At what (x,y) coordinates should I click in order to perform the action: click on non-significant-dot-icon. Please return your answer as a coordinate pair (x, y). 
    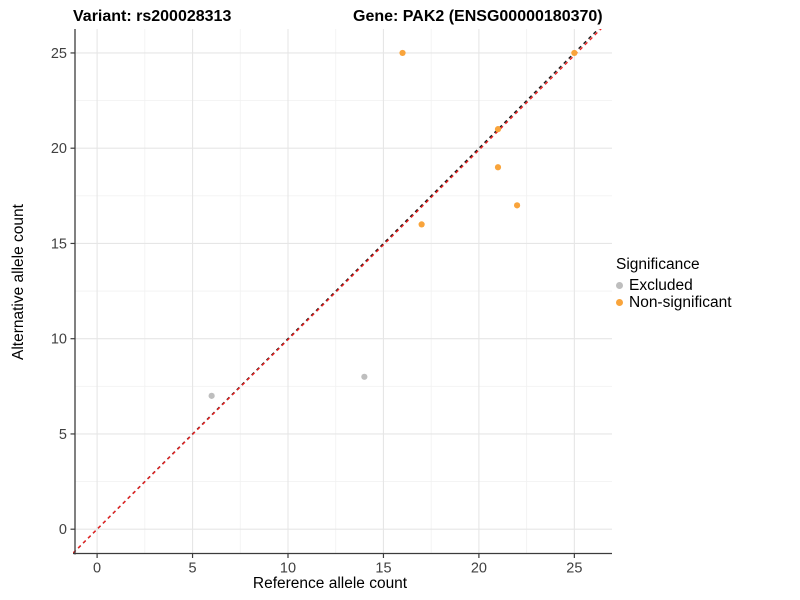
    Looking at the image, I should click on (619, 302).